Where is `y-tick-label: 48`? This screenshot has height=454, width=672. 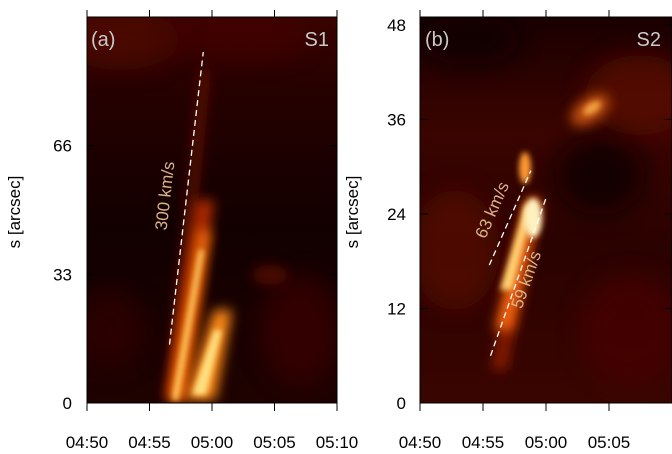 y-tick-label: 48 is located at coordinates (396, 25).